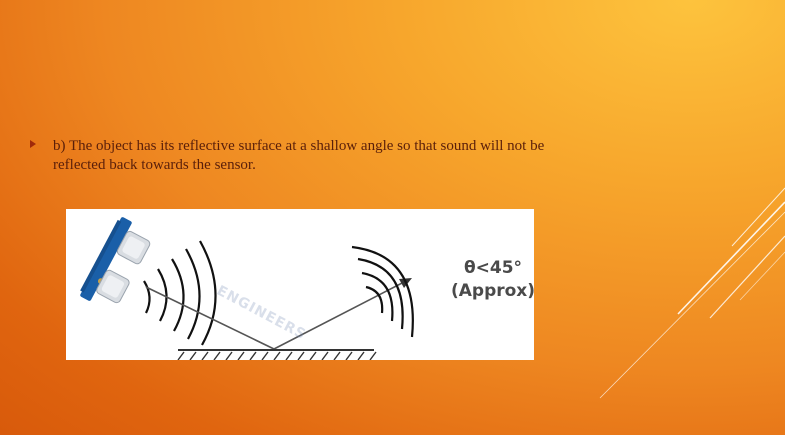 The height and width of the screenshot is (435, 785). I want to click on angle-value: θ<45°, so click(493, 268).